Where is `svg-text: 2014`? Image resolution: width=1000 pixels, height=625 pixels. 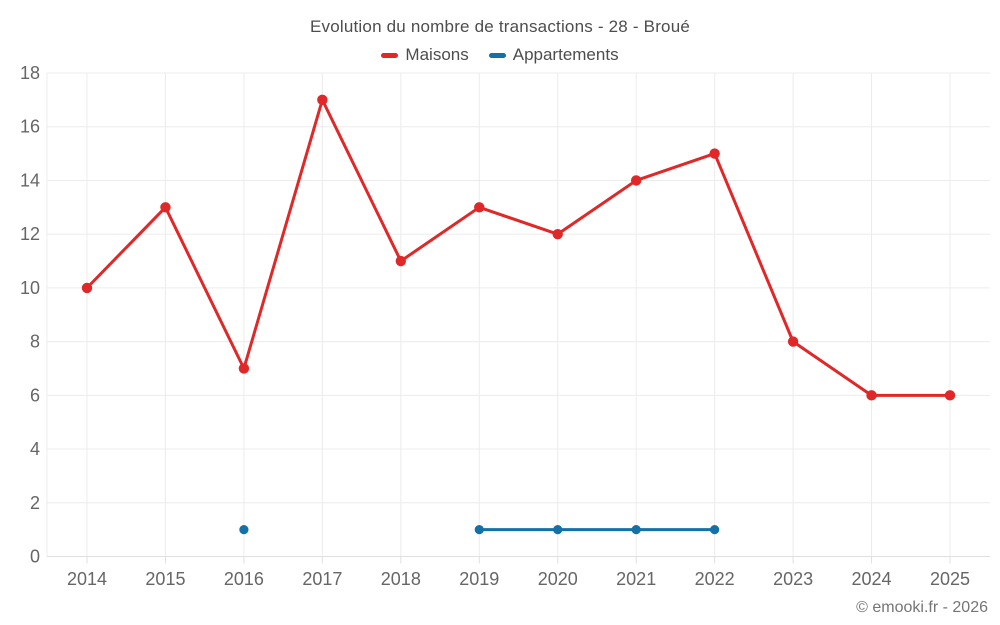 svg-text: 2014 is located at coordinates (87, 579).